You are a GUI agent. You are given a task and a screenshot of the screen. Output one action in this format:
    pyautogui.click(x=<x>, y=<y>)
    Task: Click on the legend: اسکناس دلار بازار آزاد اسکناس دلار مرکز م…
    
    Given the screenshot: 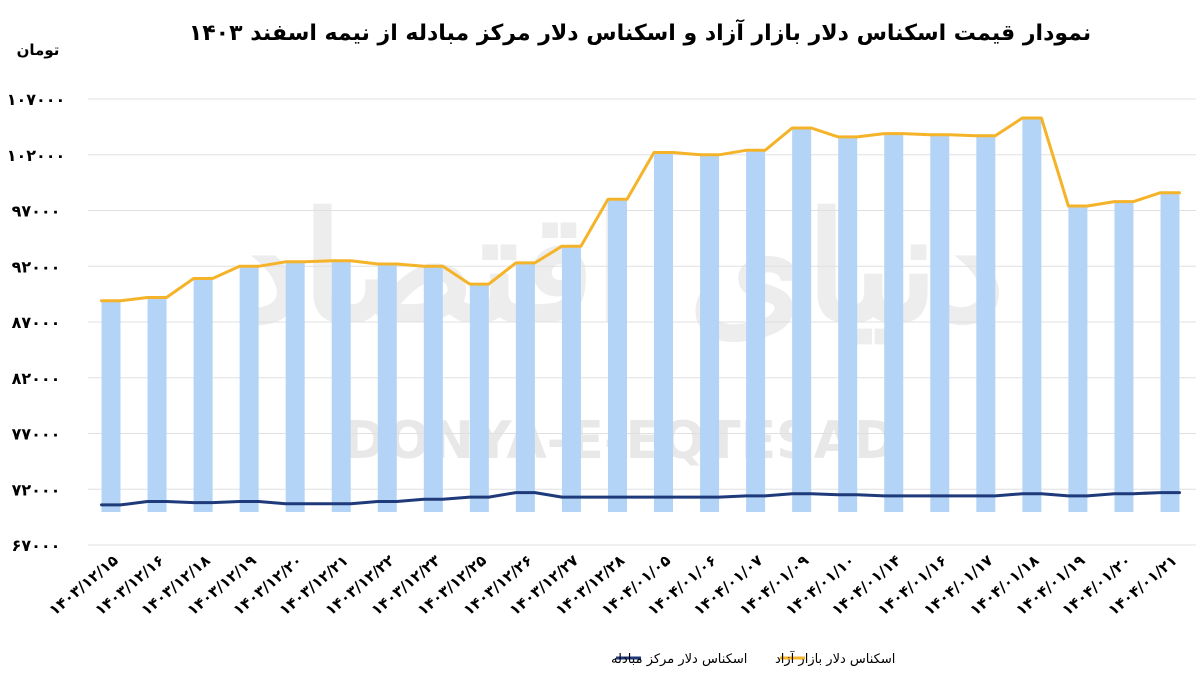 What is the action you would take?
    pyautogui.click(x=753, y=658)
    